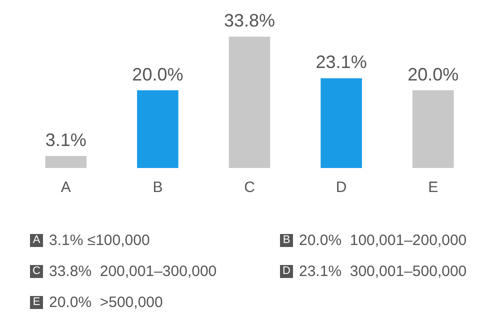  I want to click on data-label: 23.1%, so click(341, 62).